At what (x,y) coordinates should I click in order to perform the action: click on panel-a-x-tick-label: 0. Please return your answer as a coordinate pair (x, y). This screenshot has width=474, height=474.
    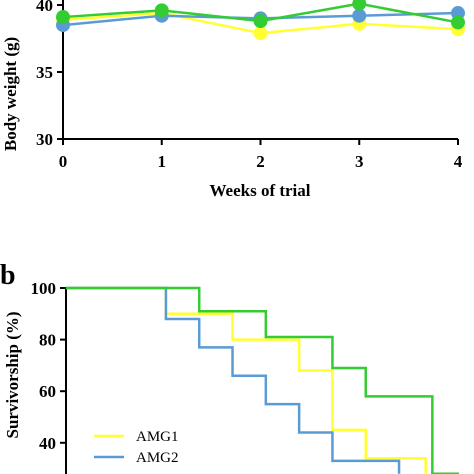
    Looking at the image, I should click on (63, 161).